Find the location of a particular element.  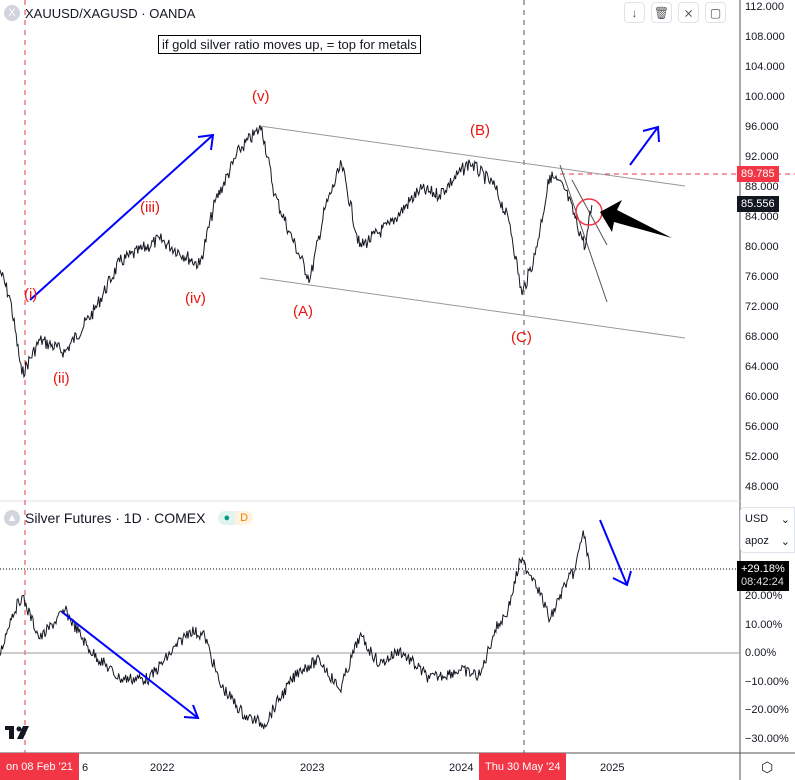

cursor-date-left: on 08 Feb '21 is located at coordinates (39, 766).